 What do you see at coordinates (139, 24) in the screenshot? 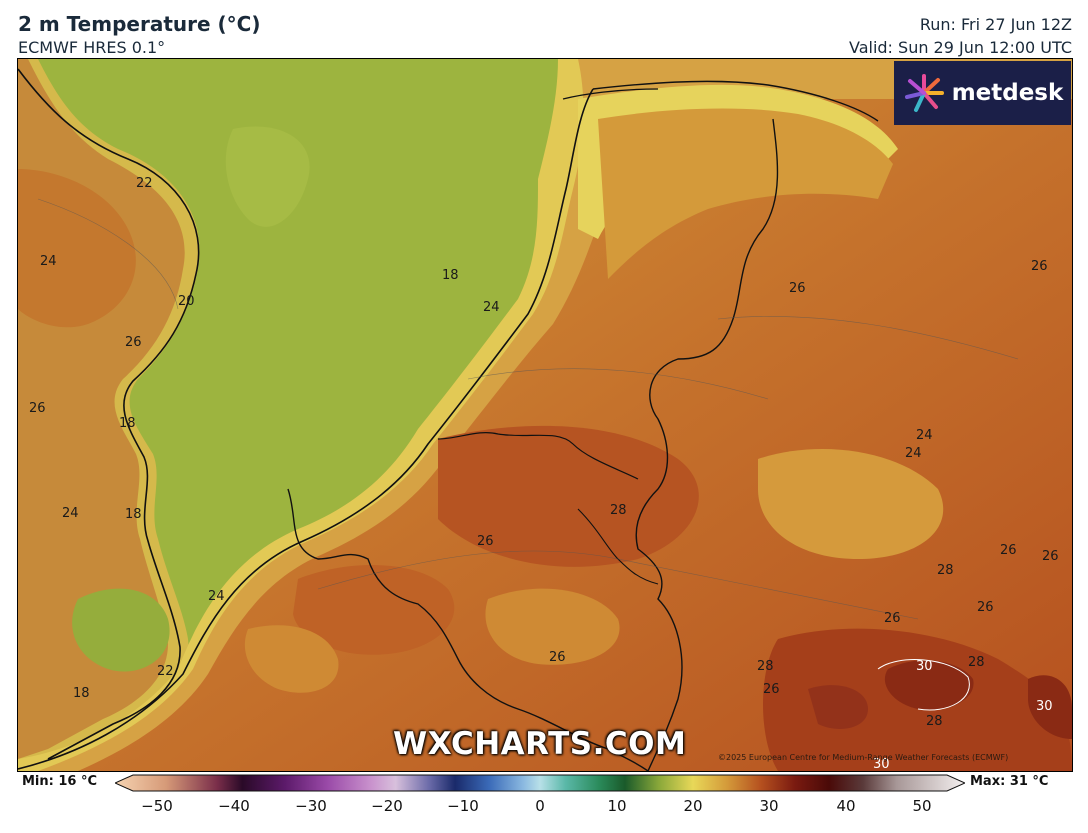
I see `chart-title: 2 m Temperature (°C)` at bounding box center [139, 24].